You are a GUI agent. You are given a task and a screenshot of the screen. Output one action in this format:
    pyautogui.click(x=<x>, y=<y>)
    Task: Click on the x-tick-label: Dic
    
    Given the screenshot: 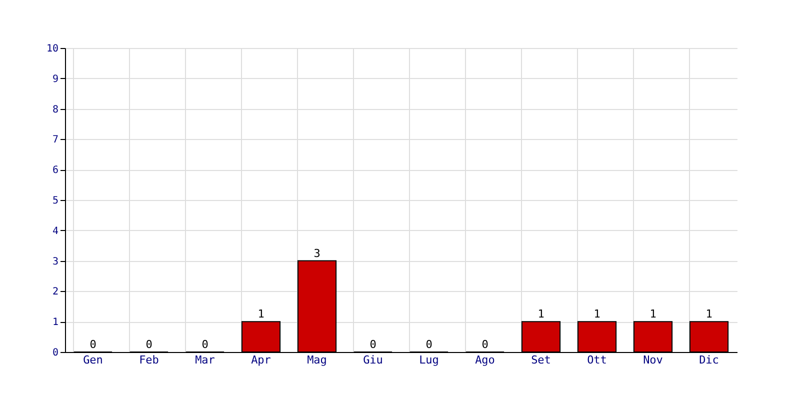 What is the action you would take?
    pyautogui.click(x=709, y=360)
    